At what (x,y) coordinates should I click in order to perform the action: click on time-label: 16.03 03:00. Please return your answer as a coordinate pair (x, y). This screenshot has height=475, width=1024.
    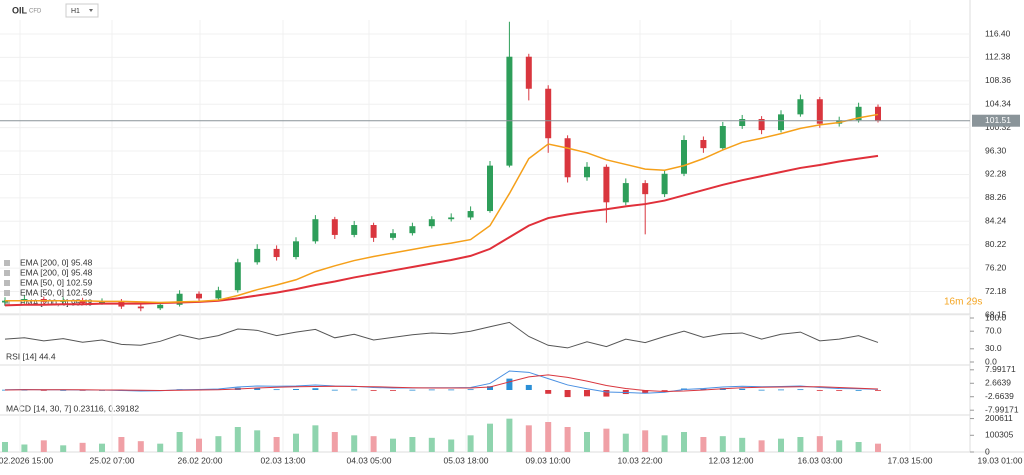
    Looking at the image, I should click on (820, 460).